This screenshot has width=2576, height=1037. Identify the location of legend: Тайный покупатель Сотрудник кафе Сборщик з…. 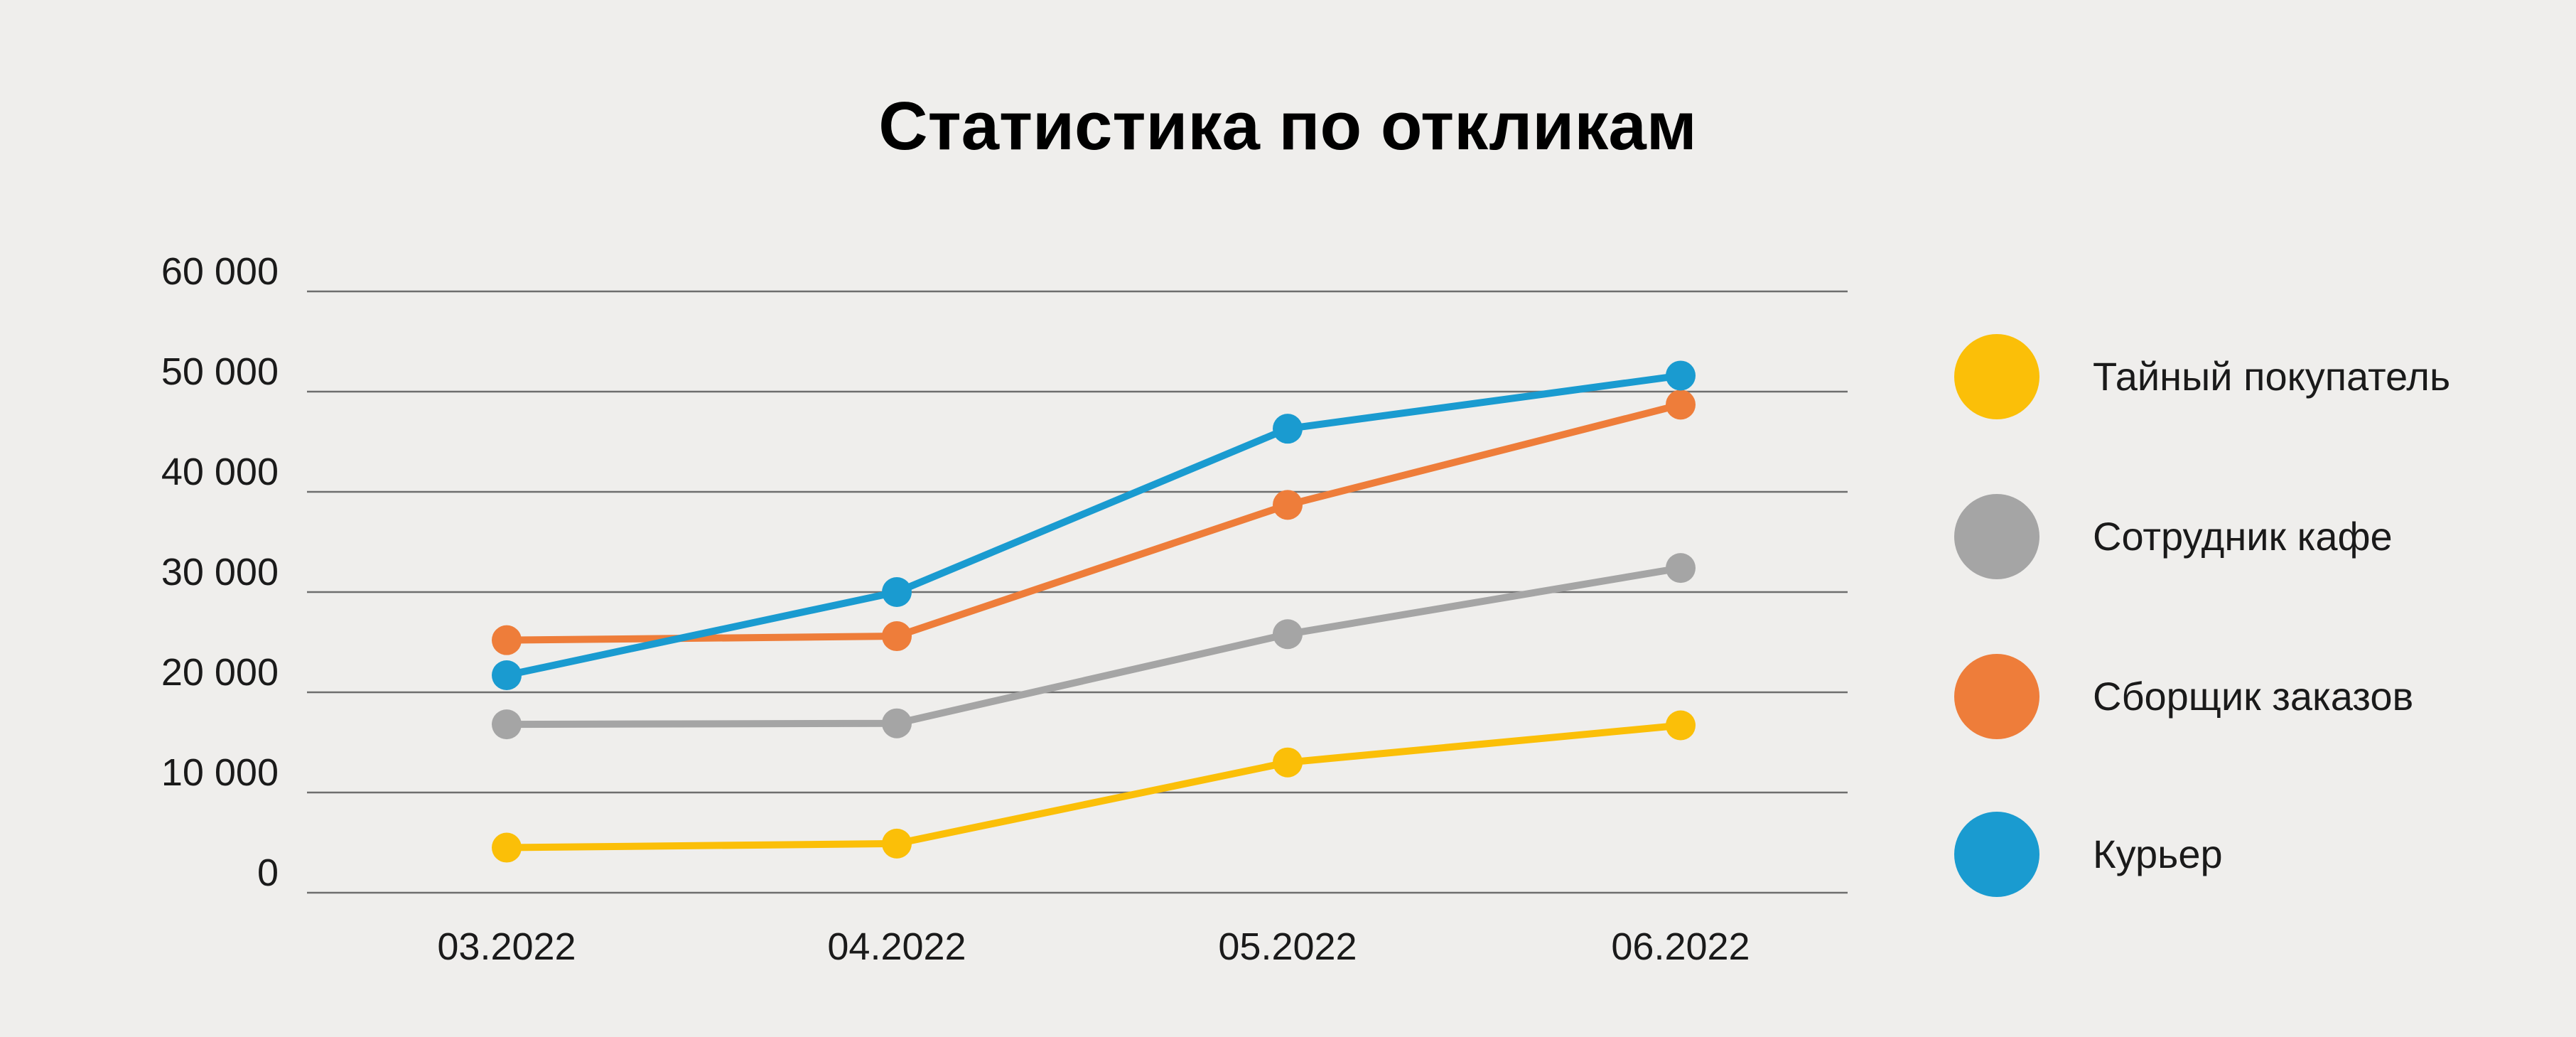
(2202, 615).